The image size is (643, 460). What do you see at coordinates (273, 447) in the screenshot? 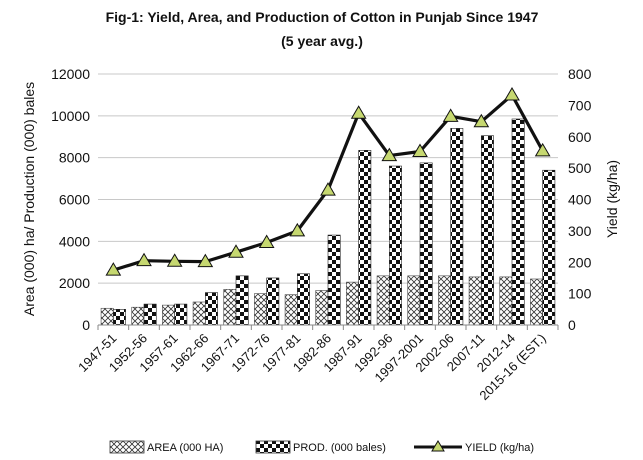
I see `legend-swatch-production` at bounding box center [273, 447].